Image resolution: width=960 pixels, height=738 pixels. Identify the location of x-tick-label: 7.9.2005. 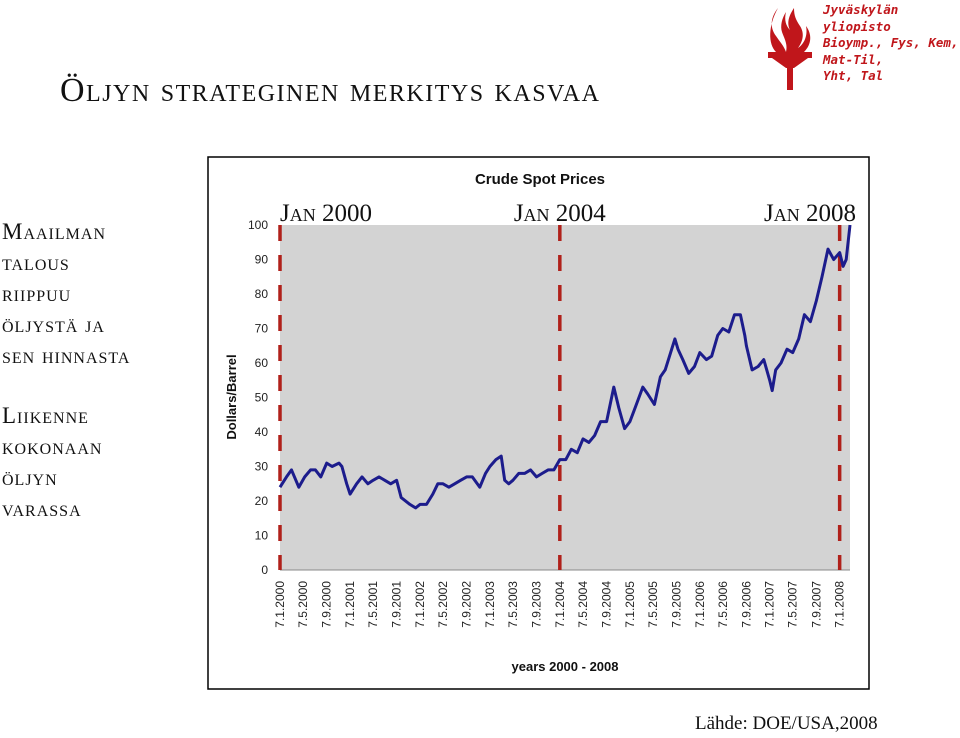
(676, 604).